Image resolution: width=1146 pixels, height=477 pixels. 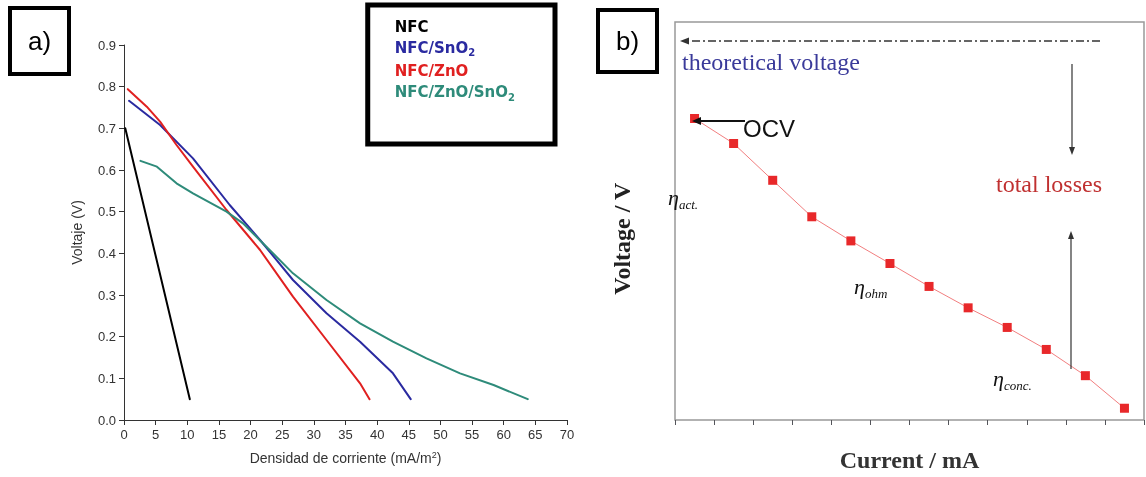 What do you see at coordinates (622, 238) in the screenshot?
I see `y-axis-title: Voltage / V` at bounding box center [622, 238].